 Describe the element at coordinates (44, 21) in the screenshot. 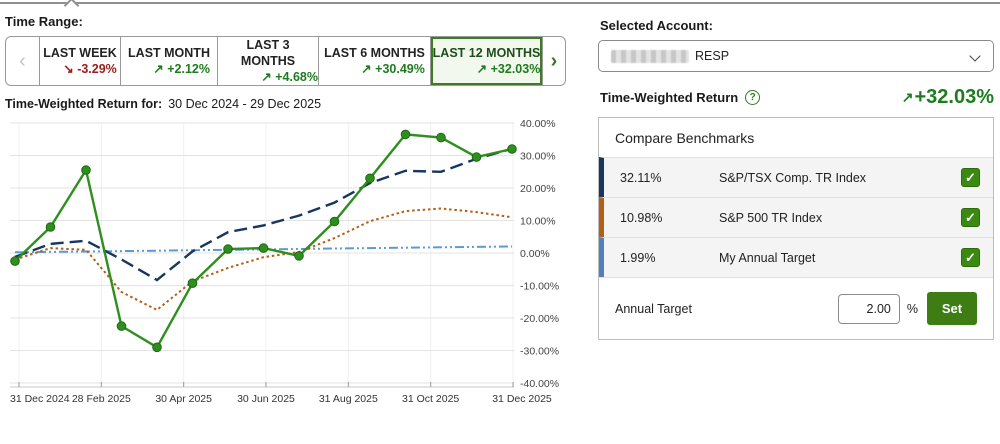

I see `time-range-label: Time Range:` at that location.